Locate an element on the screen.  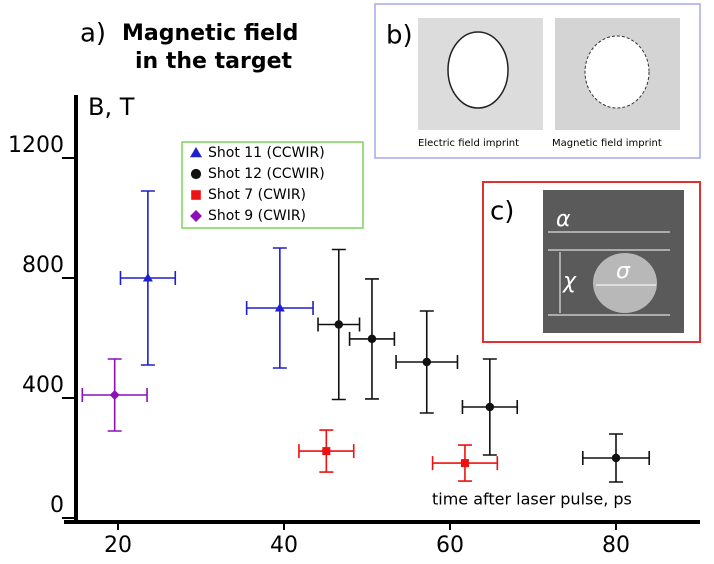
panel-label: a) is located at coordinates (93, 34).